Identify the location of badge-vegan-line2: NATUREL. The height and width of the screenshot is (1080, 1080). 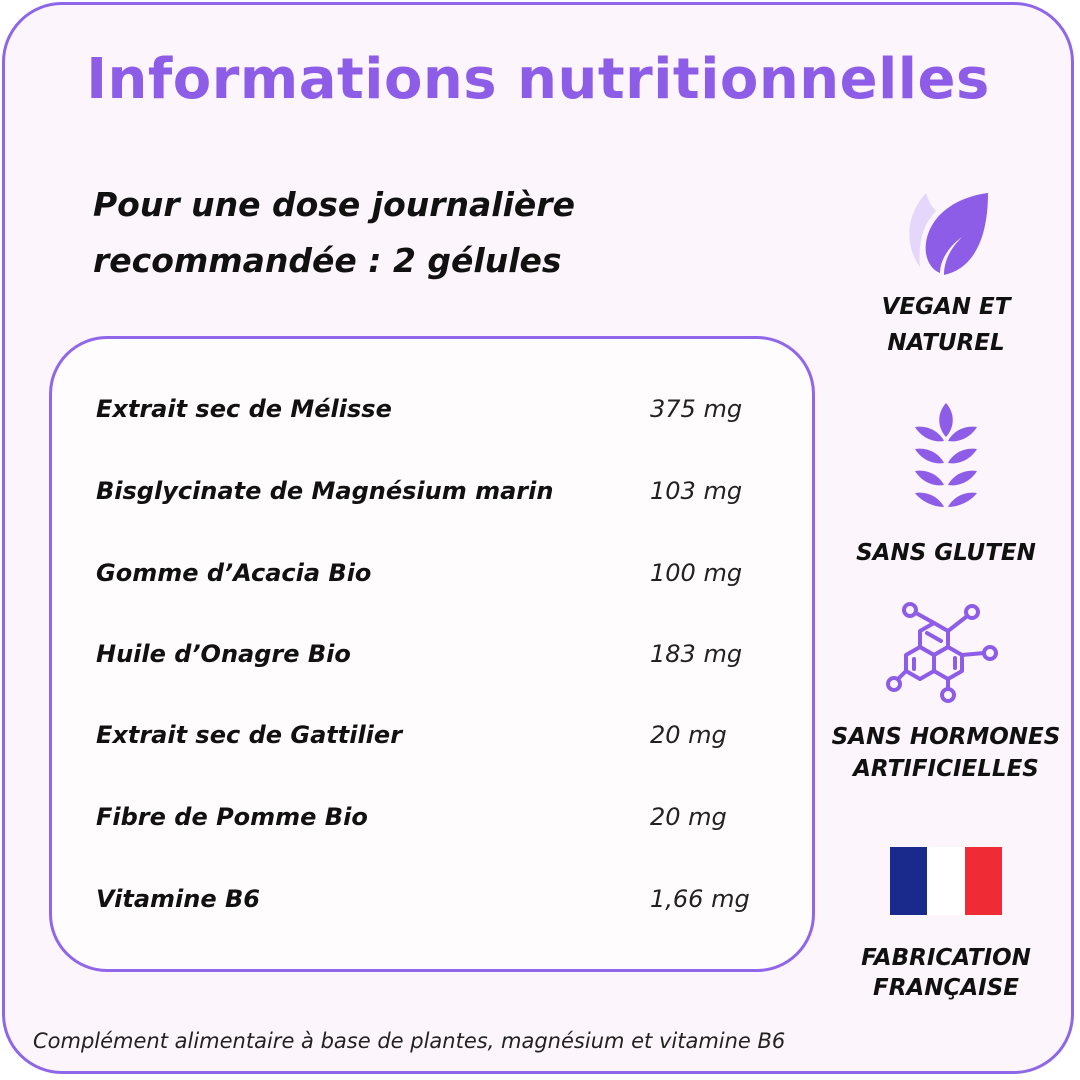
(946, 343).